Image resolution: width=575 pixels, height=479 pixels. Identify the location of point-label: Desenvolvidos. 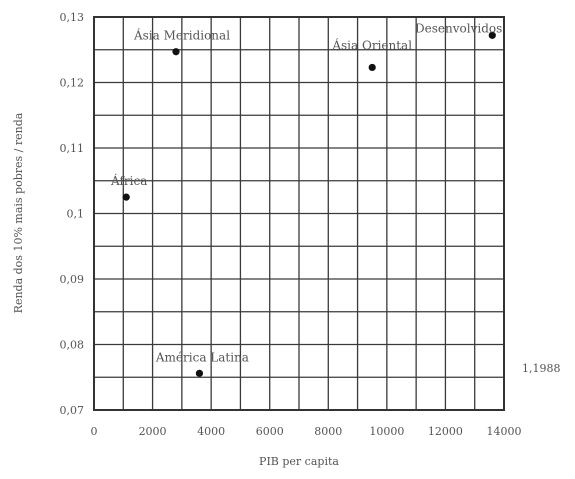
(458, 28).